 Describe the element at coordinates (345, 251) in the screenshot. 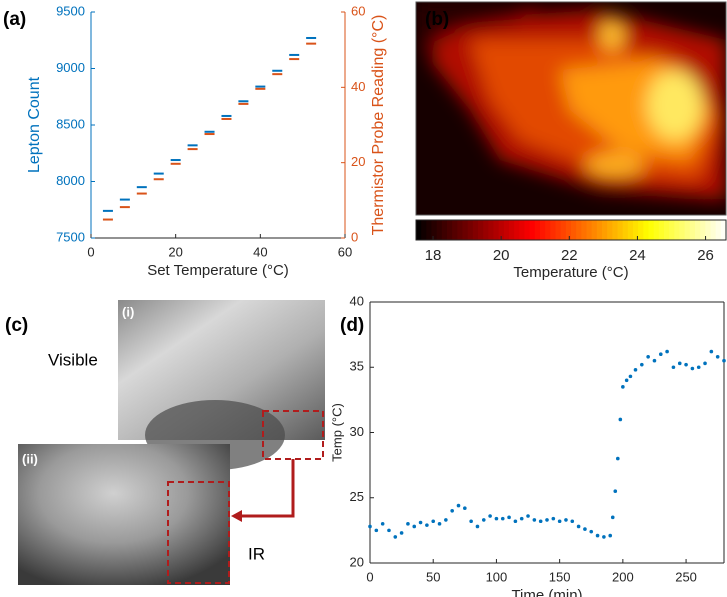

I see `x-tick-label: 60` at that location.